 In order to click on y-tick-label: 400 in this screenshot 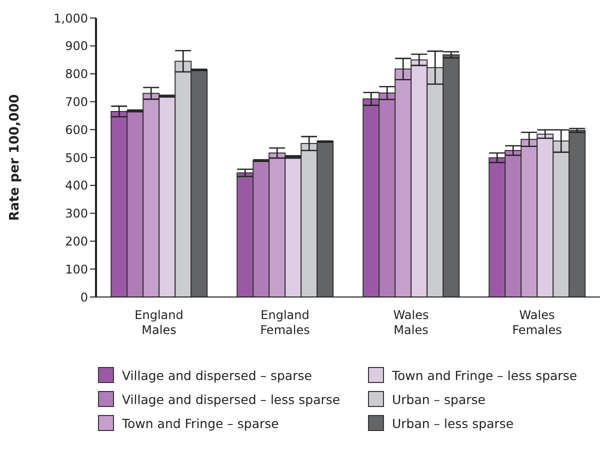, I will do `click(76, 185)`.